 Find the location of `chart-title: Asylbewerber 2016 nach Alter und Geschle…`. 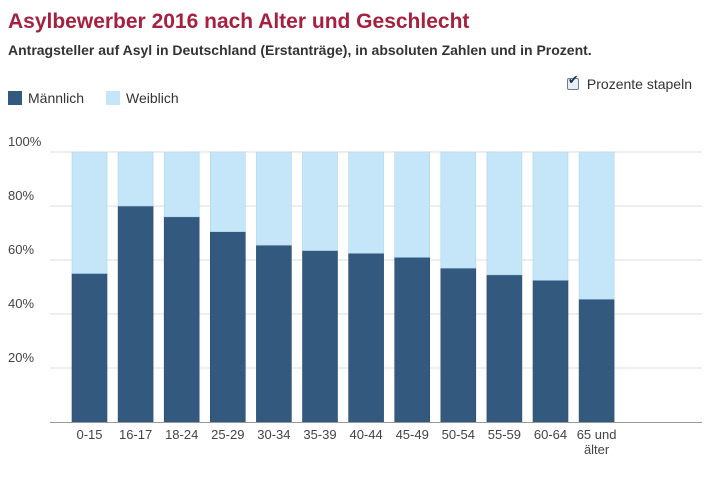

chart-title: Asylbewerber 2016 nach Alter und Geschle… is located at coordinates (239, 21).